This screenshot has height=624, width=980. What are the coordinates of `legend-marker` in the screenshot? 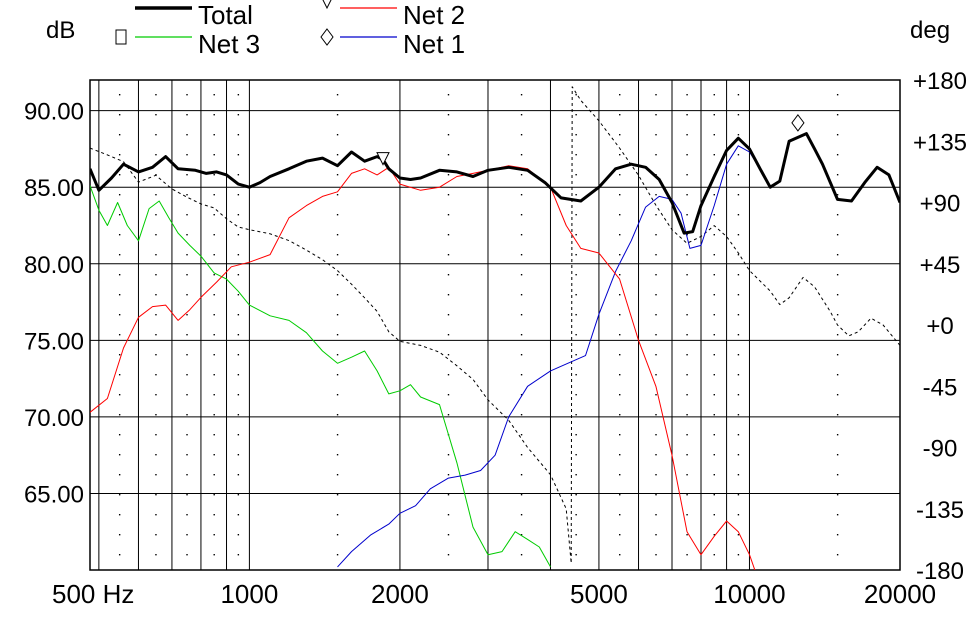 It's located at (327, 5).